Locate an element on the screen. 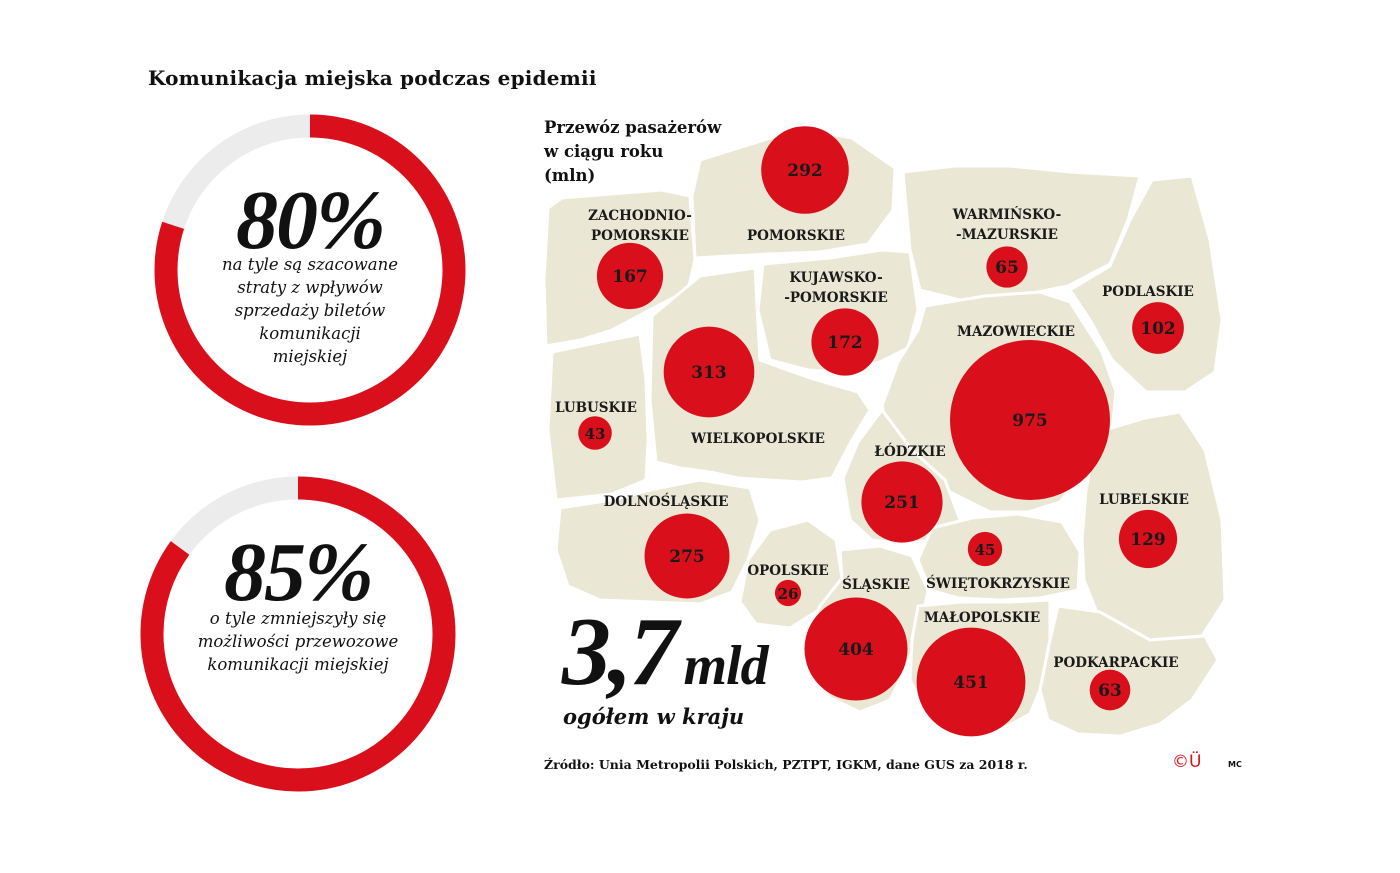  bubble-value-podkarpackie: 63 is located at coordinates (1110, 691).